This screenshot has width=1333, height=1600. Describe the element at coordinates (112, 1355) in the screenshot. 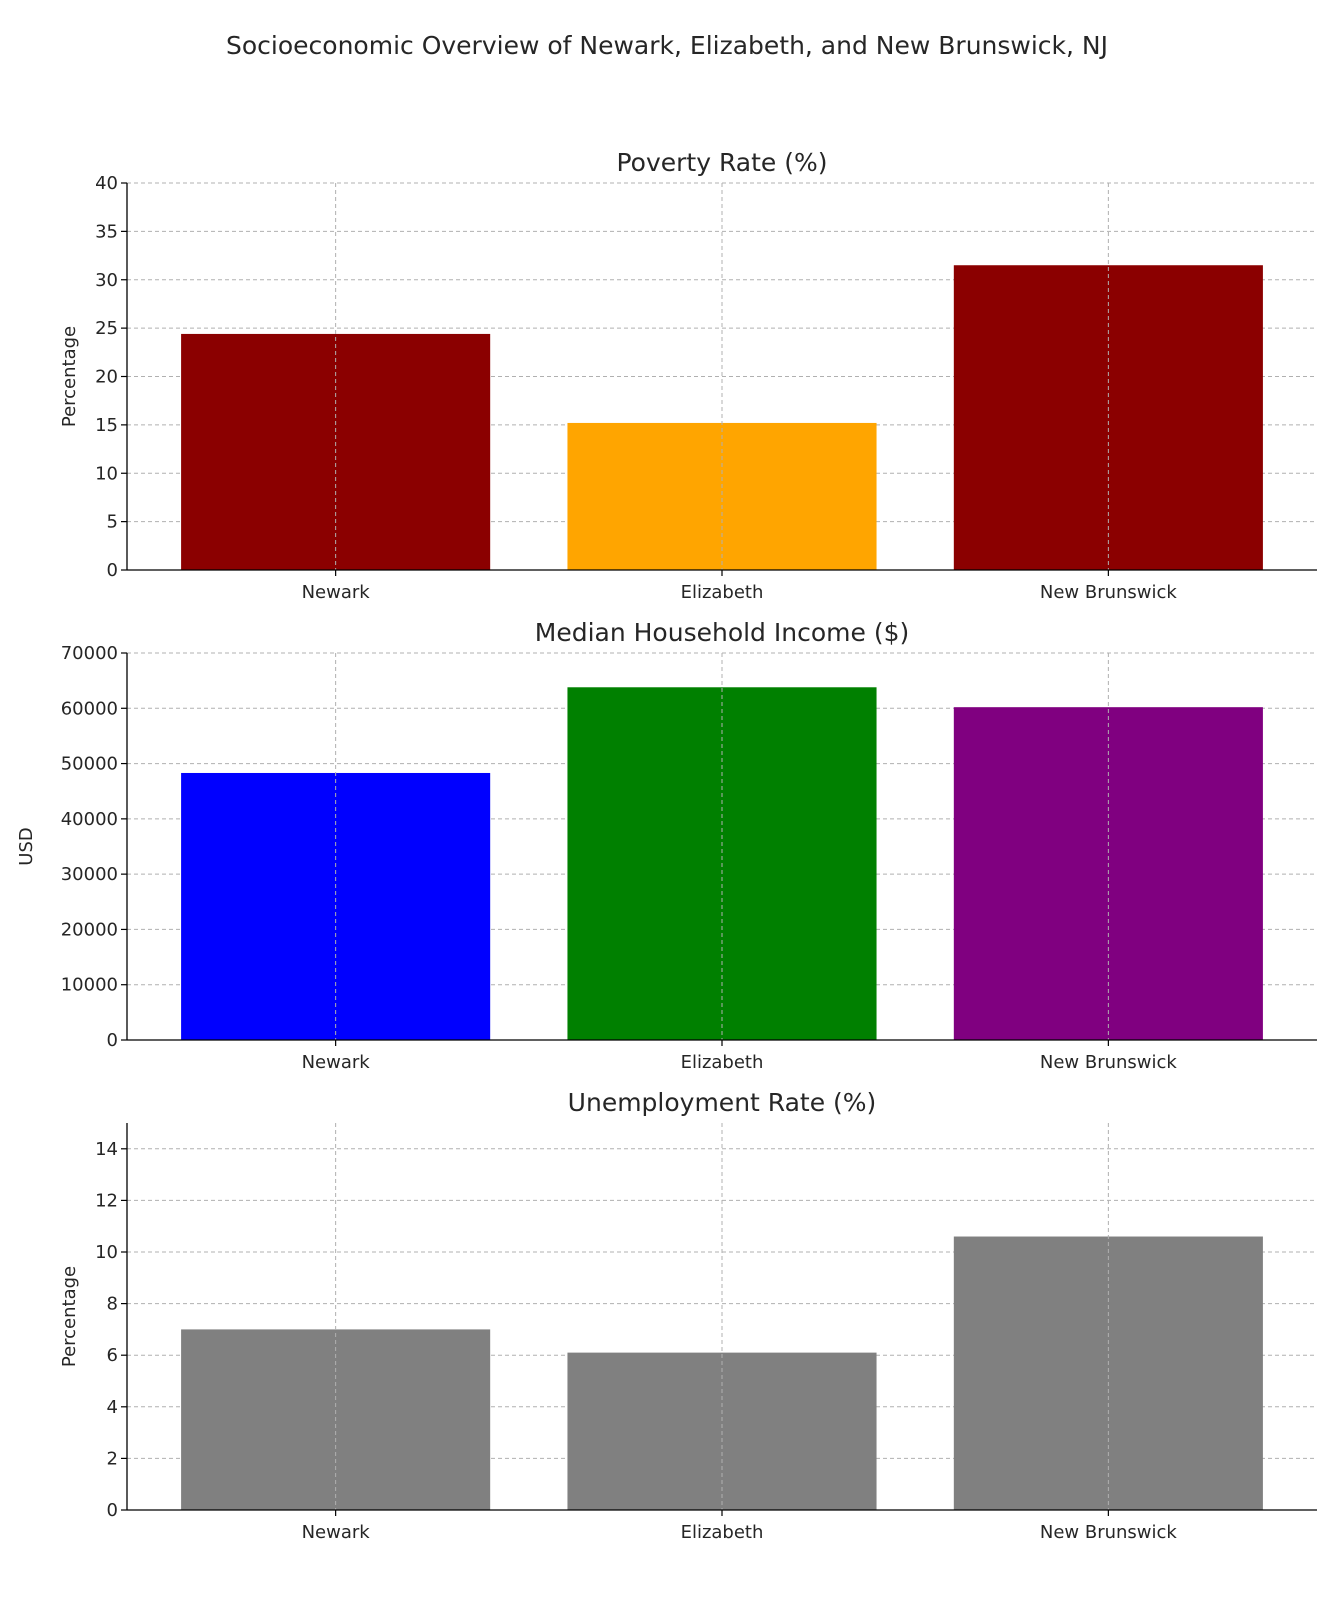

I see `y-tick-label: 6` at that location.